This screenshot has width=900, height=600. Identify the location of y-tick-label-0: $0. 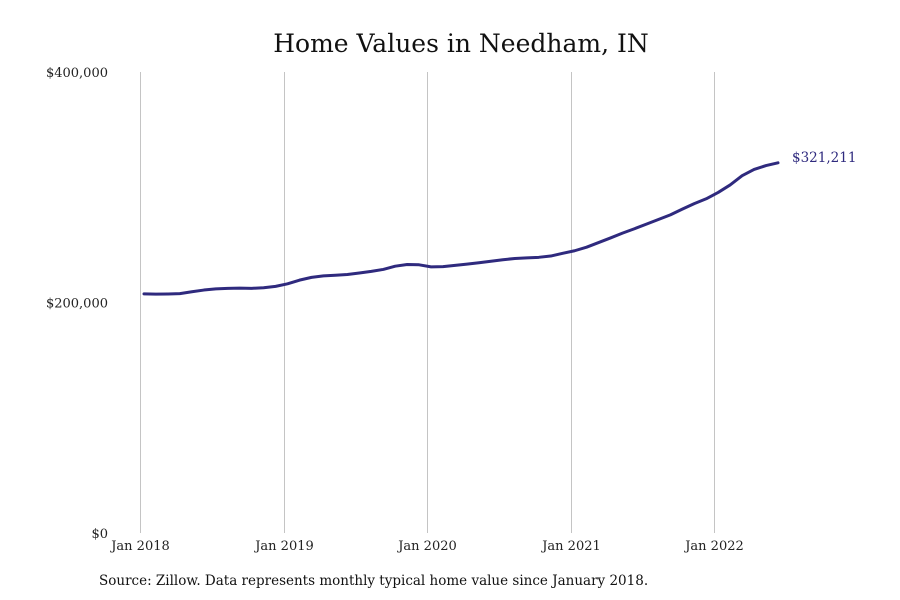
(99, 534).